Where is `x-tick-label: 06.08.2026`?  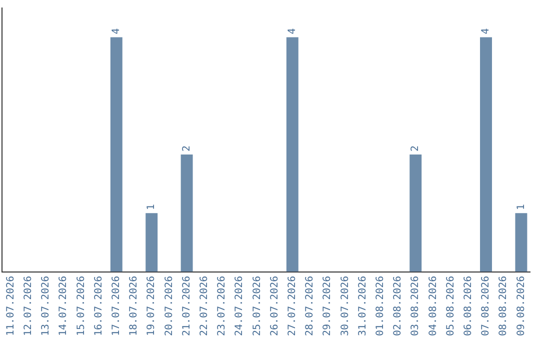 x-tick-label: 06.08.2026 is located at coordinates (468, 306).